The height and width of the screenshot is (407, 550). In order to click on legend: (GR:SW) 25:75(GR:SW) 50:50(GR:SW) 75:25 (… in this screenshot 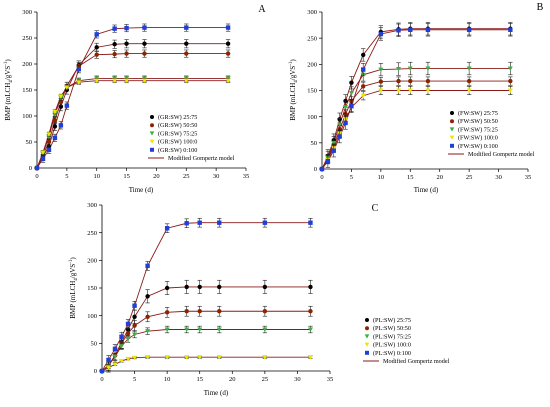, I will do `click(191, 138)`.